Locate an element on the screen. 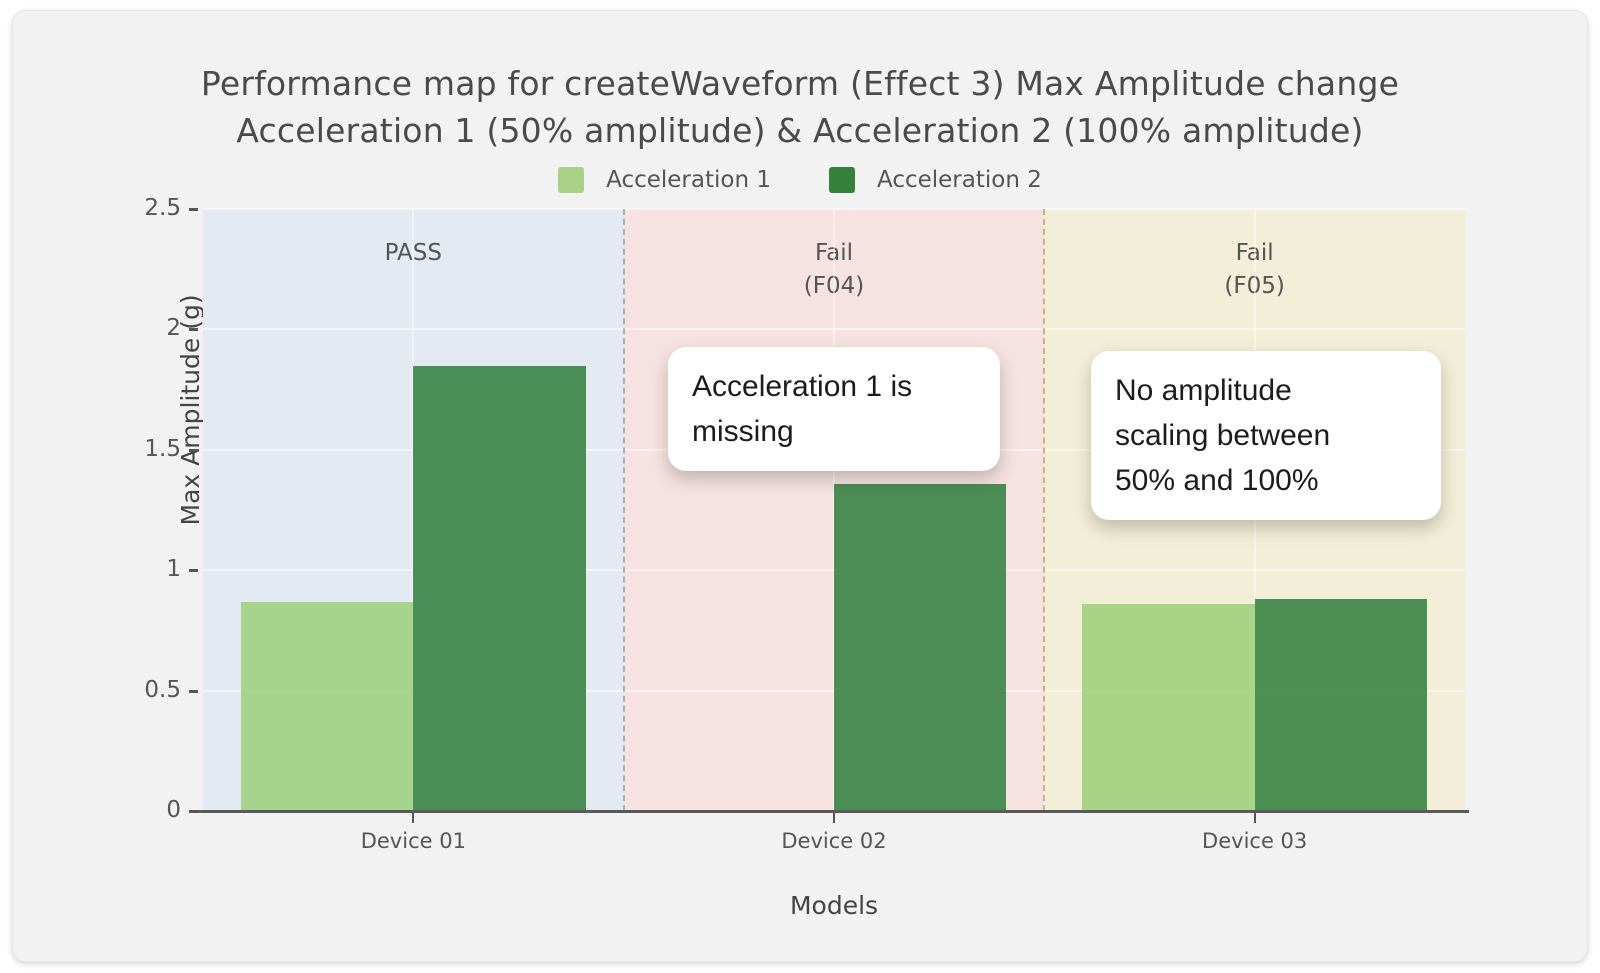 This screenshot has width=1600, height=973. annotation-no-scaling: No amplitude scaling between 50% and 100% is located at coordinates (1266, 435).